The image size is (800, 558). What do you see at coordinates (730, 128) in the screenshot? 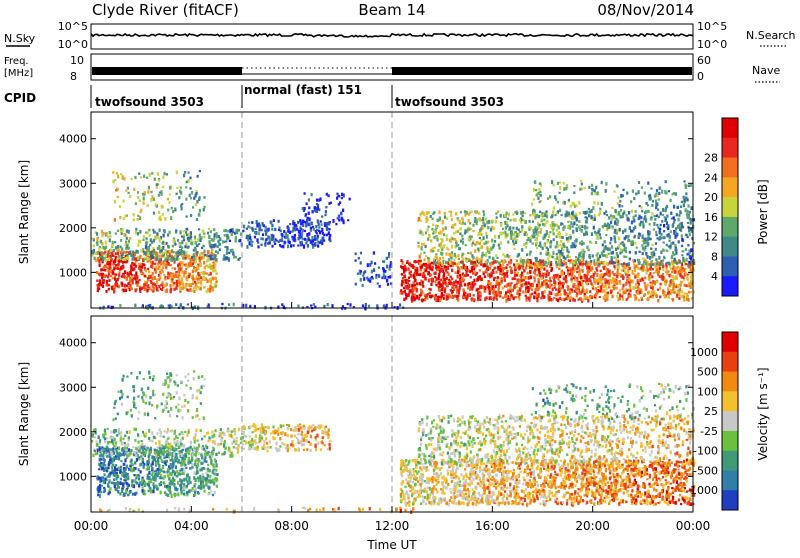
I see `colorbar-segment` at bounding box center [730, 128].